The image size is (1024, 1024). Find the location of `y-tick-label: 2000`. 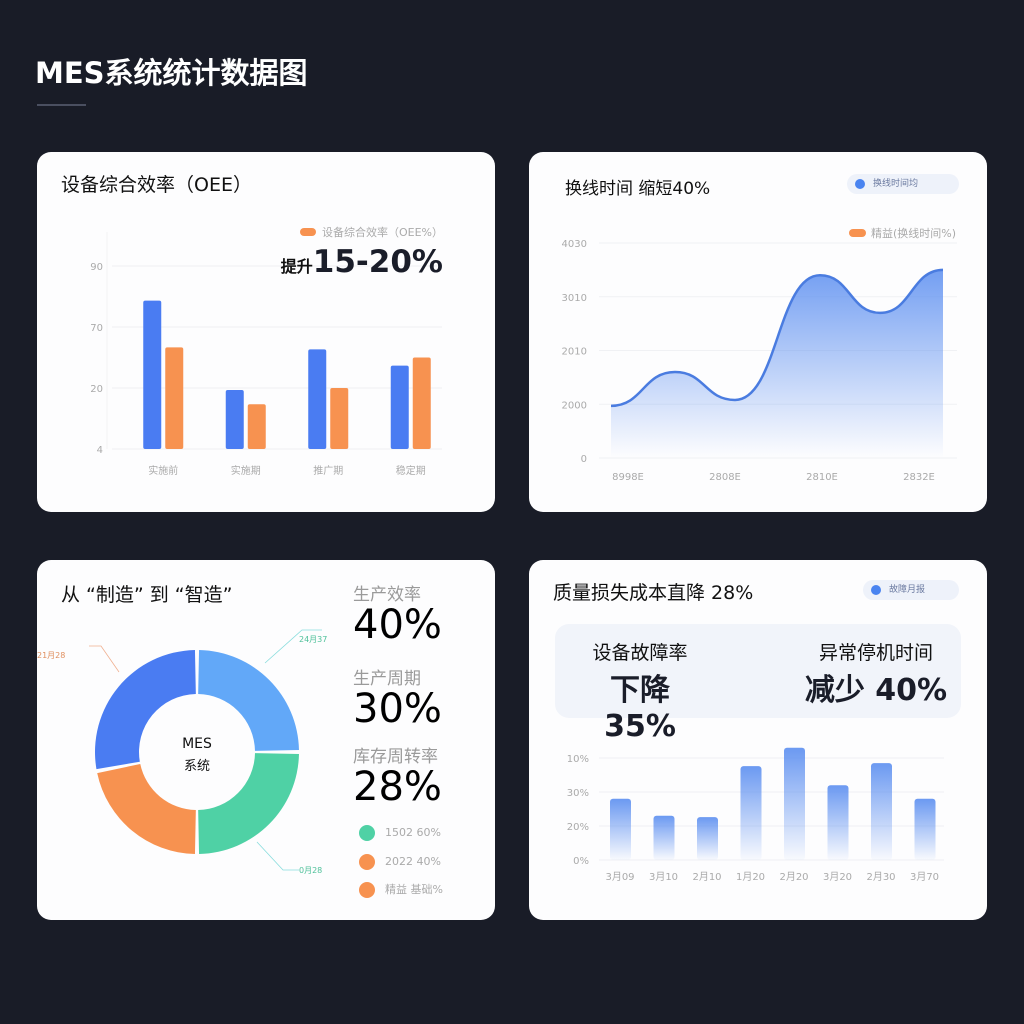

y-tick-label: 2000 is located at coordinates (574, 405).